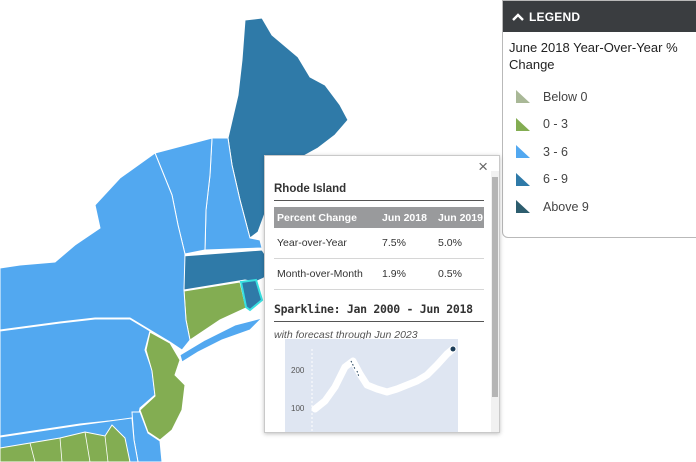 The height and width of the screenshot is (462, 696). Describe the element at coordinates (495, 287) in the screenshot. I see `popup-scrollbar-thumb` at that location.